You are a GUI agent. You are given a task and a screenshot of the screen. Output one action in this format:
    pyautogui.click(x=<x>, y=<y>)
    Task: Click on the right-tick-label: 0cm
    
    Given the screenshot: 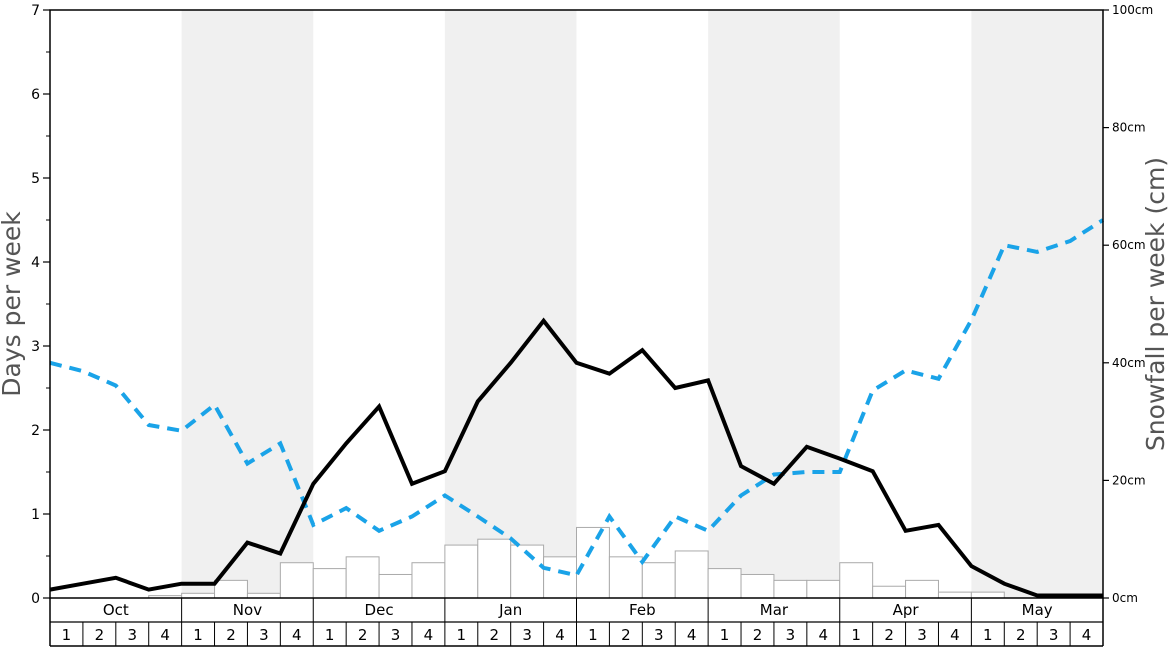 What is the action you would take?
    pyautogui.click(x=1125, y=598)
    